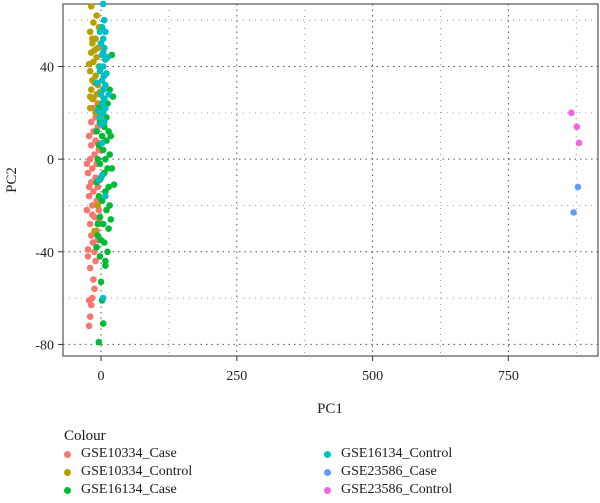 The image size is (600, 503). I want to click on legend-title: Colour, so click(85, 436).